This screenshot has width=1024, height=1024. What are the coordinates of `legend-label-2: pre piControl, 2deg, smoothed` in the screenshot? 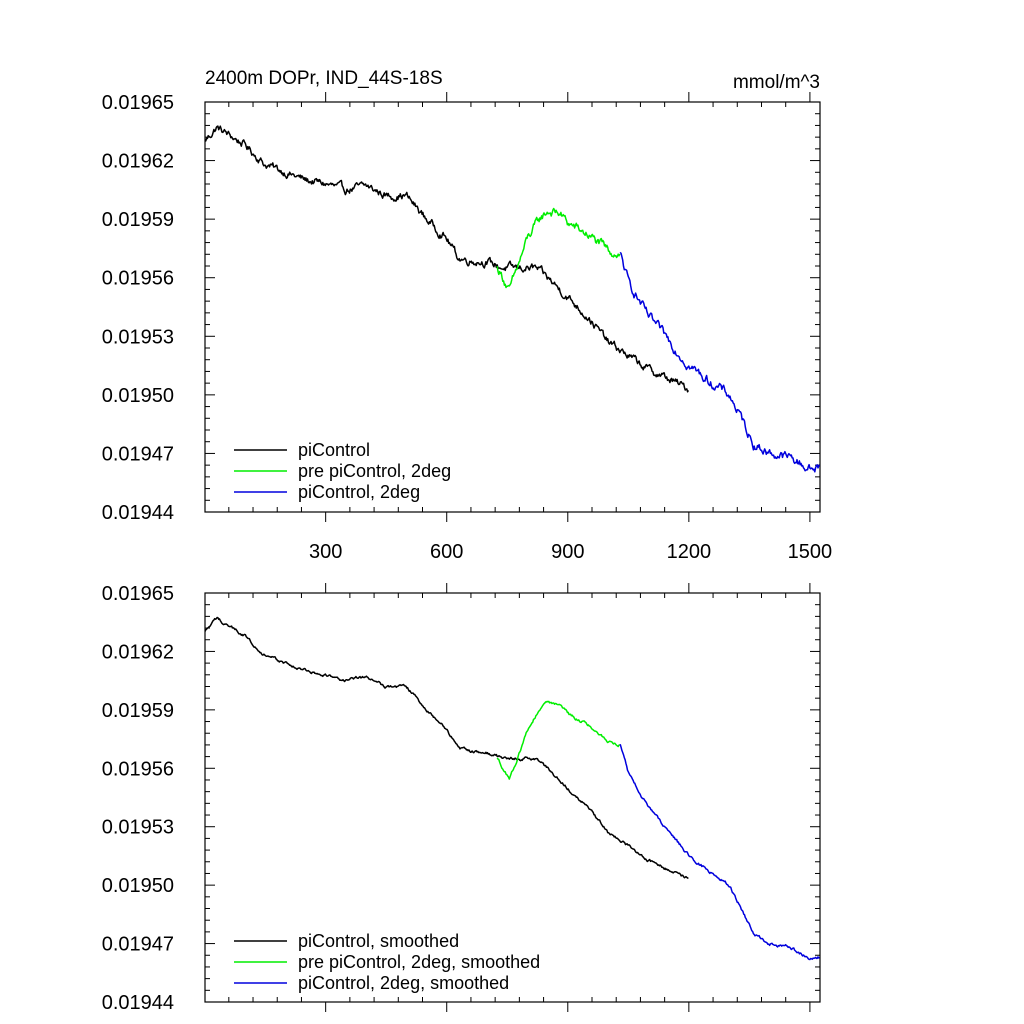 It's located at (419, 962).